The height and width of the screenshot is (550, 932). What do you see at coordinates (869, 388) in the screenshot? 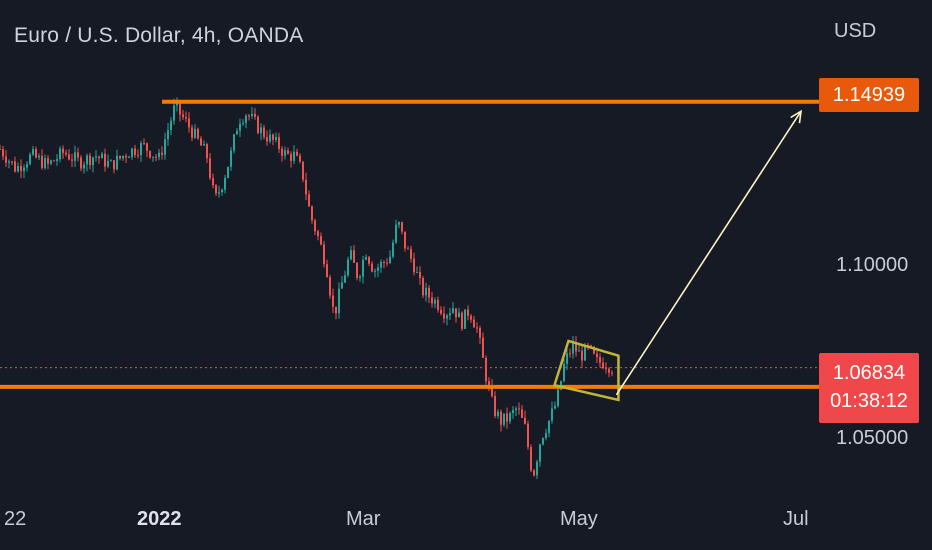
I see `current-price-badge: 1.06834 01:38:12` at bounding box center [869, 388].